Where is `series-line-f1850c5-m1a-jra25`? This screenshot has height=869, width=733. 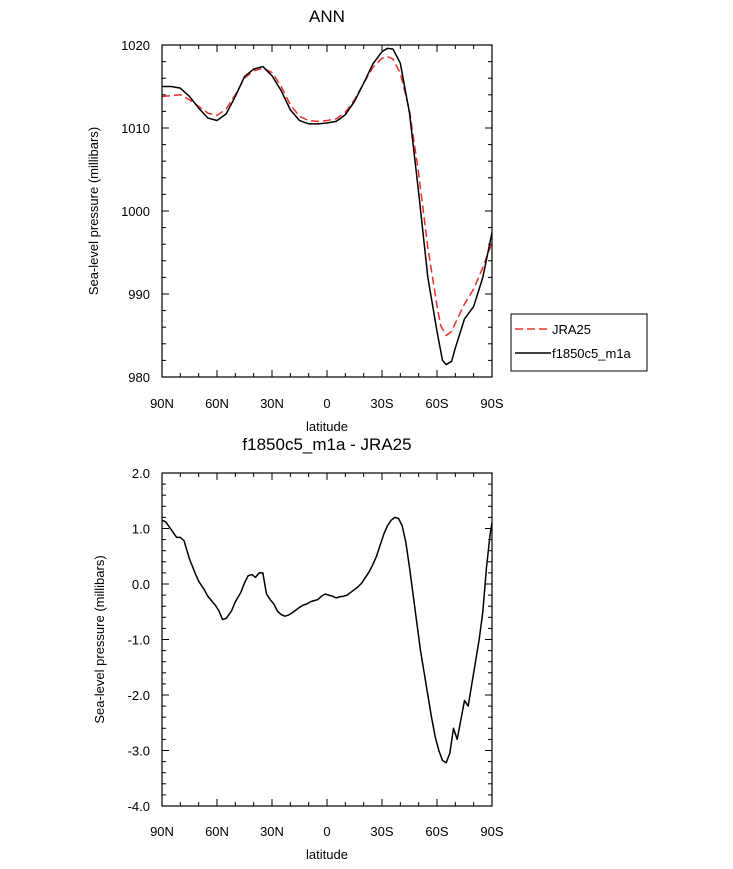 series-line-f1850c5-m1a-jra25 is located at coordinates (327, 640).